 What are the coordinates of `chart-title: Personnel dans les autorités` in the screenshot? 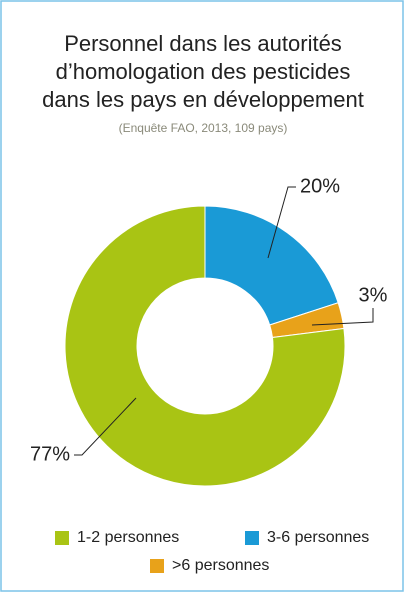 It's located at (203, 43).